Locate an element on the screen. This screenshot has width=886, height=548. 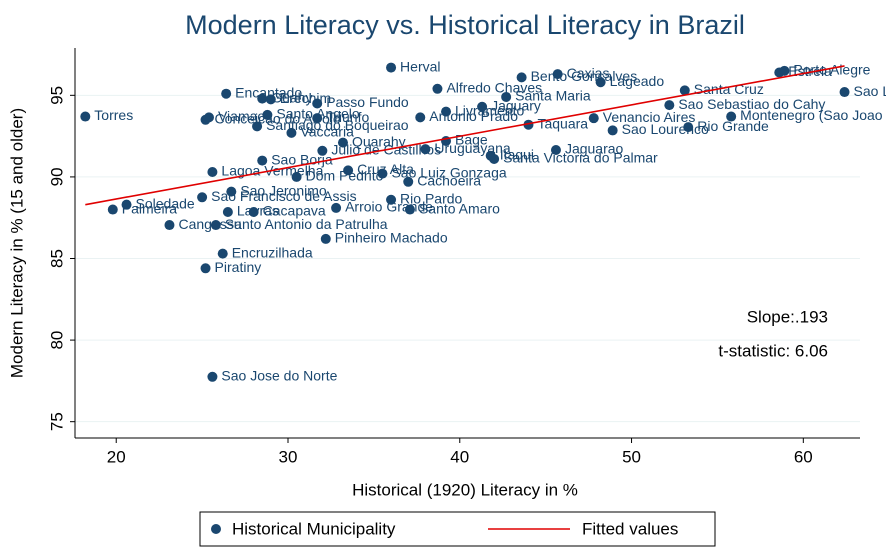
point-label: Sao Lourenco is located at coordinates (665, 129).